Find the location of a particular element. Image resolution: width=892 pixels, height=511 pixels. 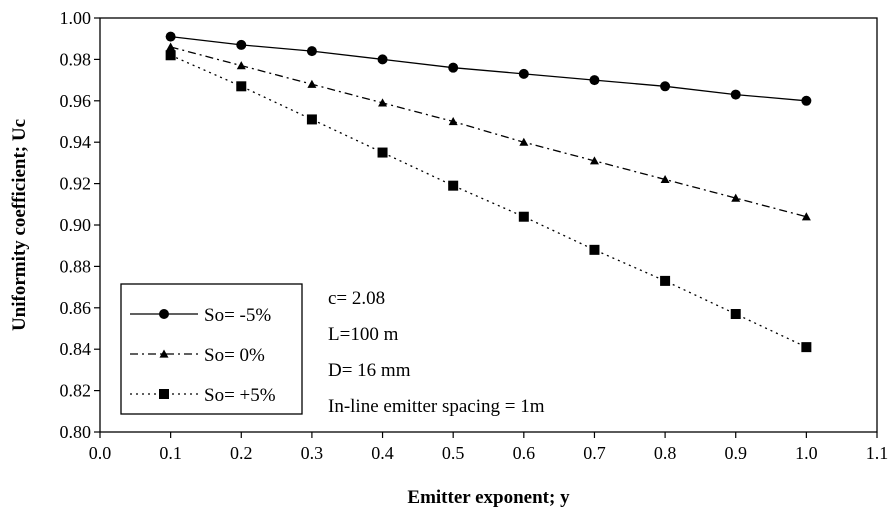

annotation-c: c= 2.08 is located at coordinates (356, 298).